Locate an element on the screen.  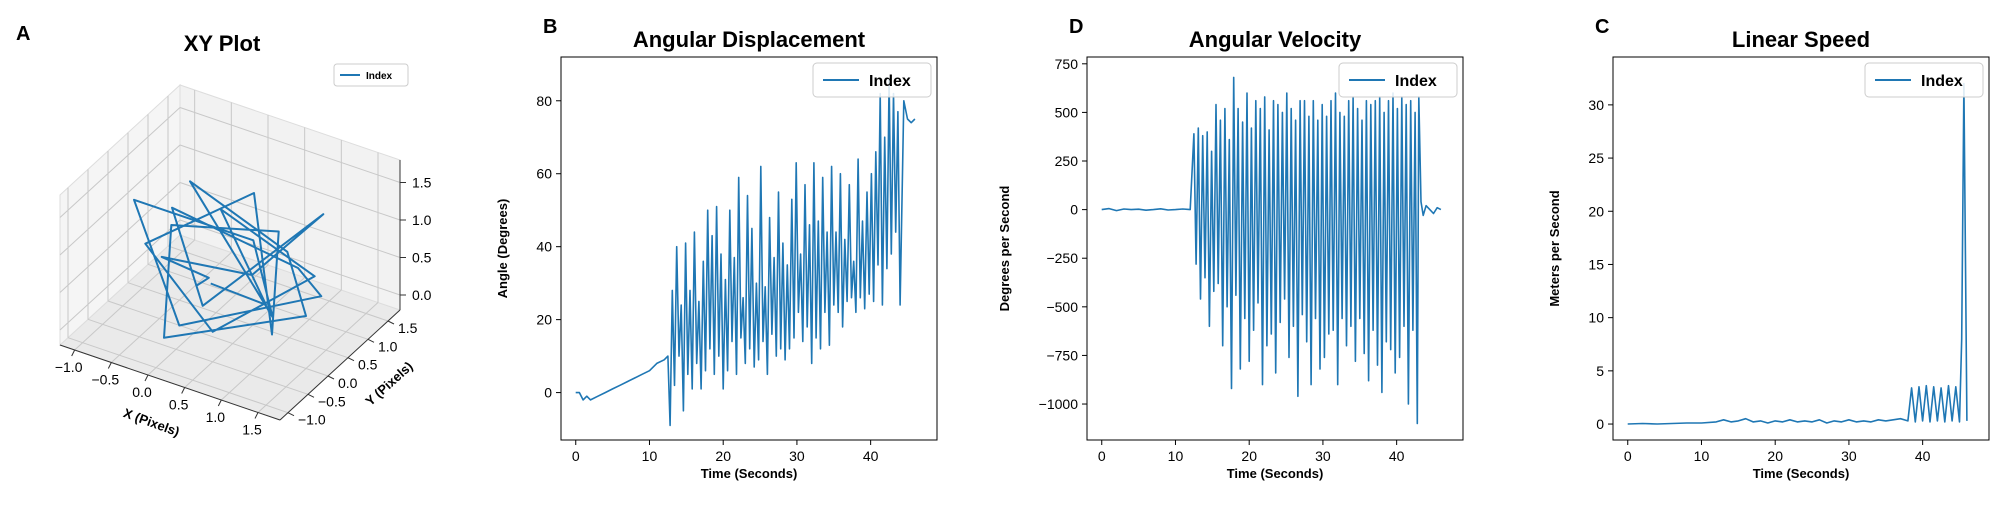
y-tick-label: 5 is located at coordinates (1600, 371).